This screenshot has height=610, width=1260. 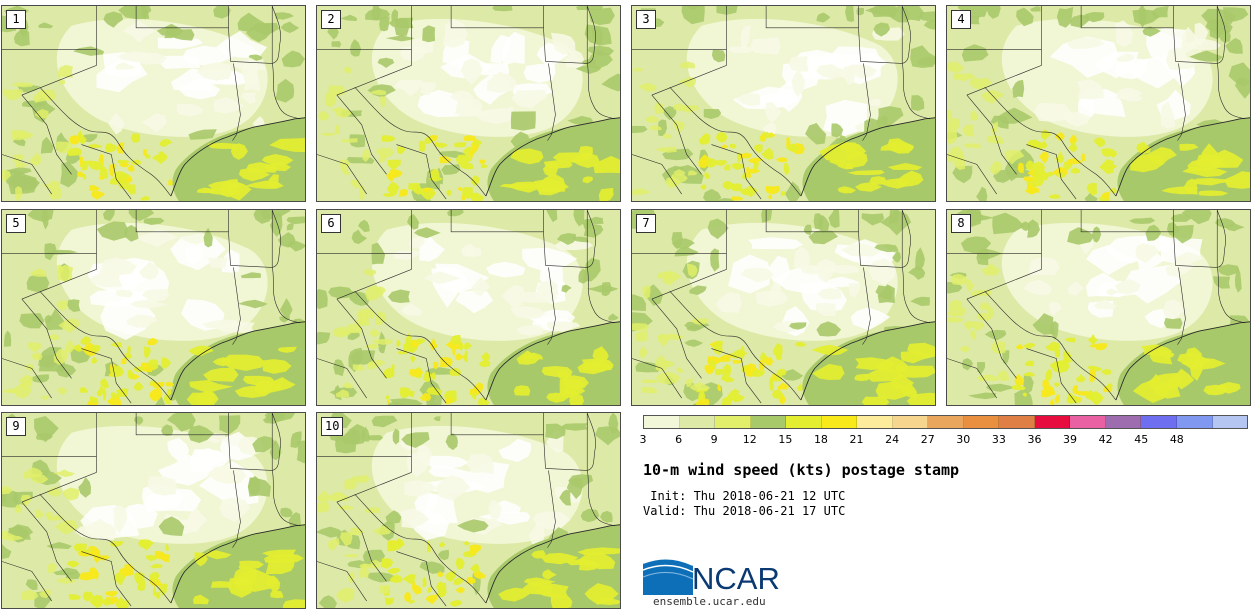 What do you see at coordinates (785, 439) in the screenshot?
I see `colorbar-tick-label: 15` at bounding box center [785, 439].